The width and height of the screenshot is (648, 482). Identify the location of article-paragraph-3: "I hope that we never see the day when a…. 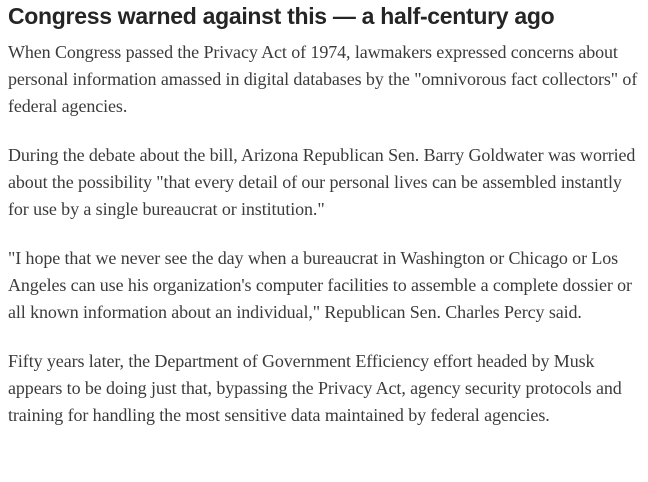
(320, 284).